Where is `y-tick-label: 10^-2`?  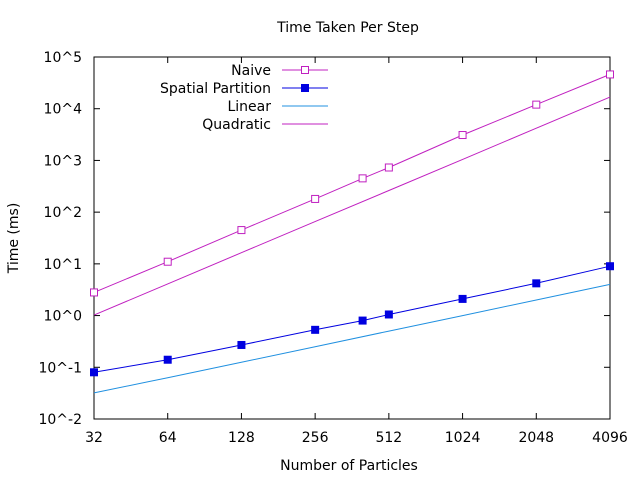
y-tick-label: 10^-2 is located at coordinates (60, 420).